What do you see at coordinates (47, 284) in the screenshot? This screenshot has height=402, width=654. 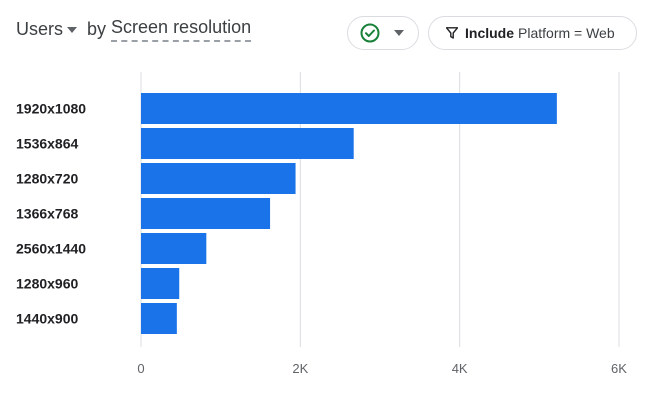 I see `category-label: 1280x960` at bounding box center [47, 284].